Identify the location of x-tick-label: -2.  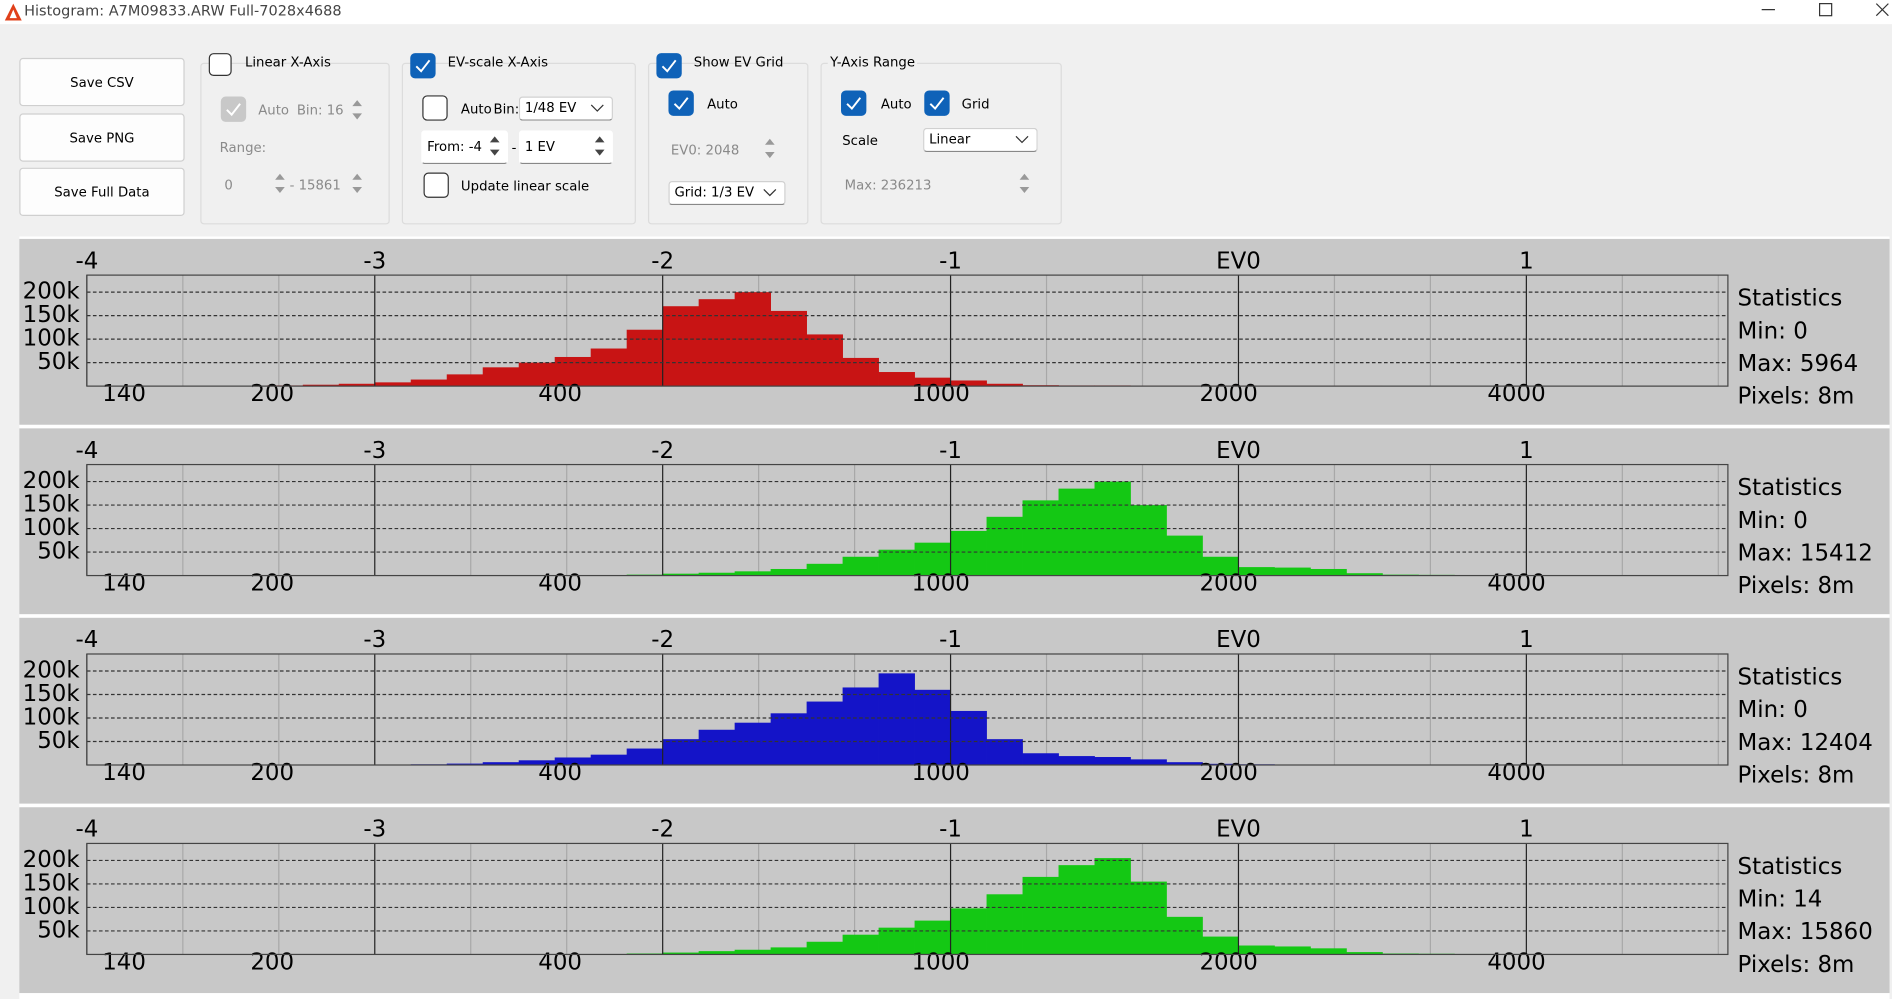
(662, 451).